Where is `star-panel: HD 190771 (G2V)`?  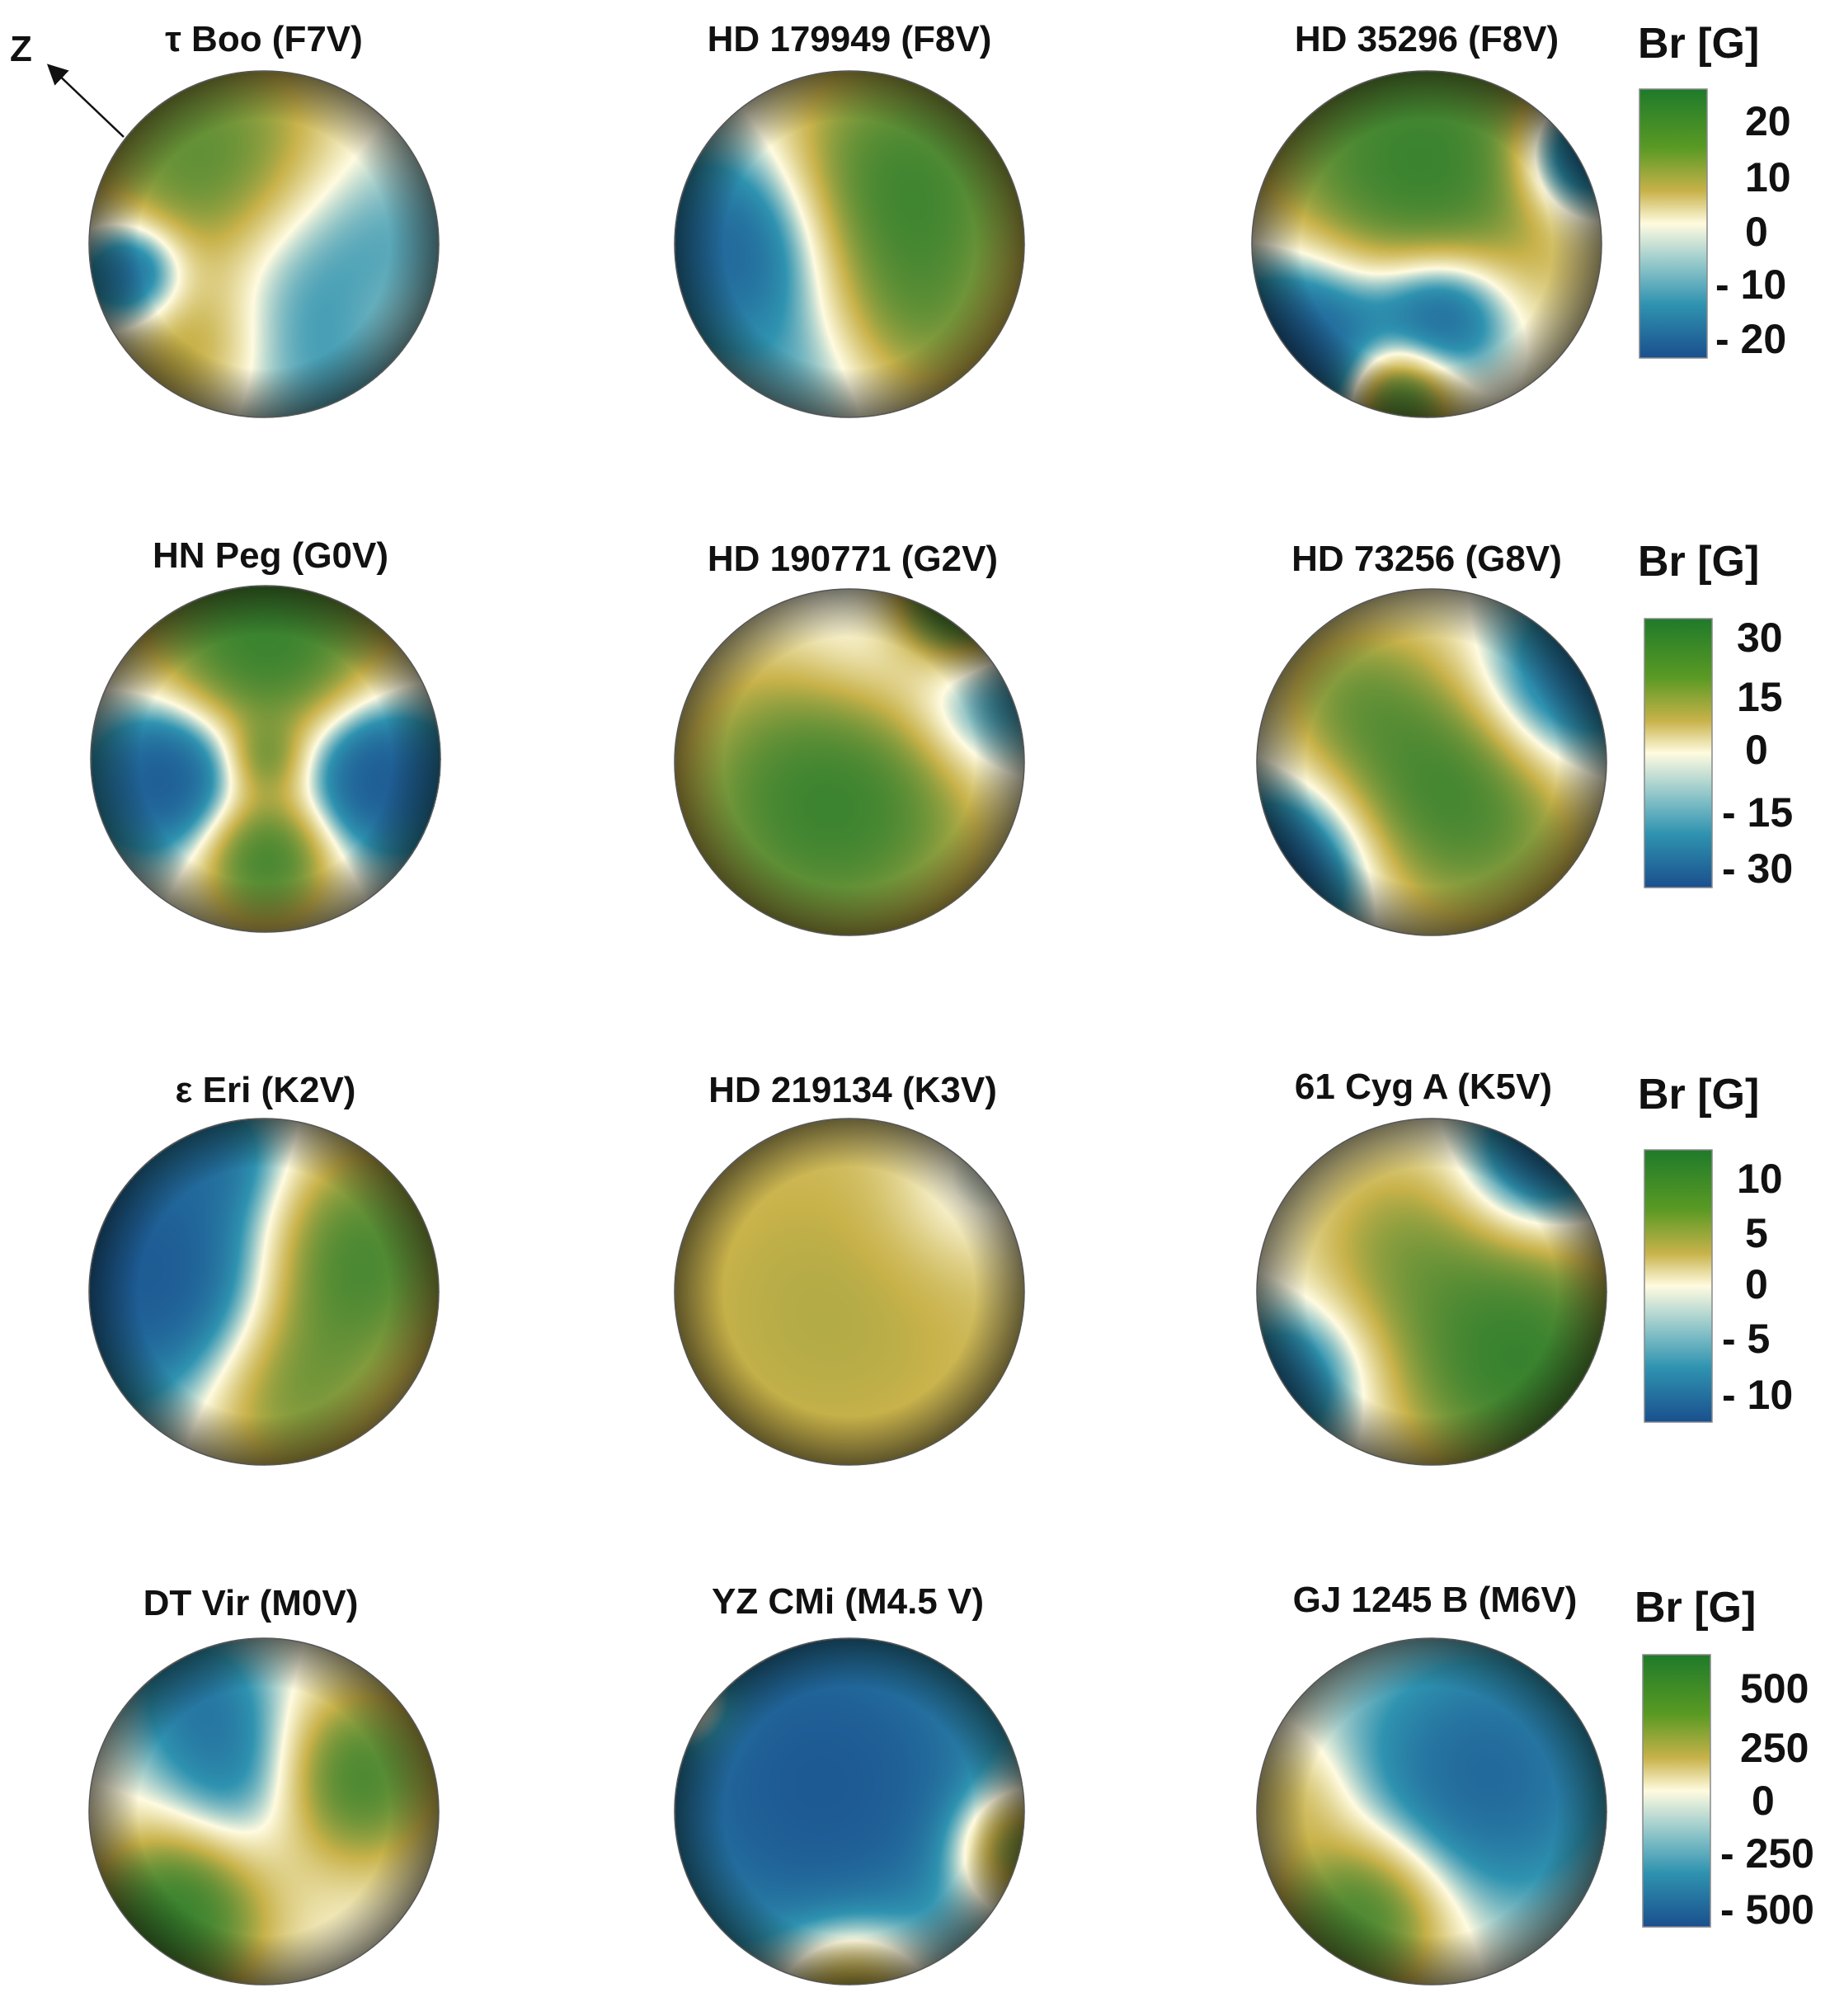 star-panel: HD 190771 (G2V) is located at coordinates (849, 738).